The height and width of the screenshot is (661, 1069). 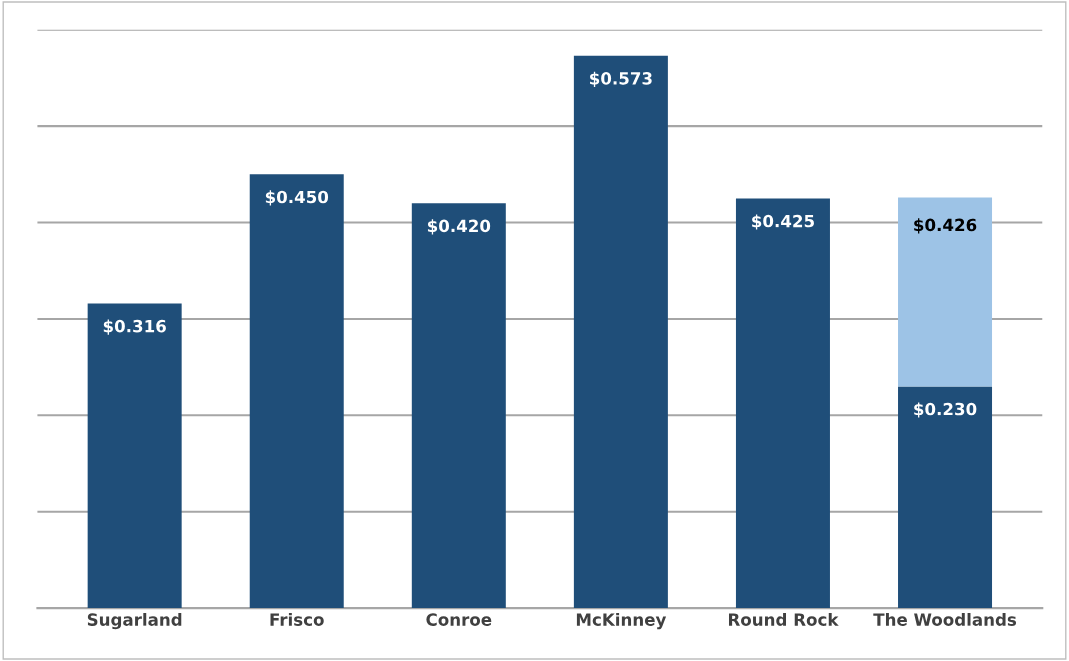 What do you see at coordinates (621, 621) in the screenshot?
I see `x-tick-label: McKinney` at bounding box center [621, 621].